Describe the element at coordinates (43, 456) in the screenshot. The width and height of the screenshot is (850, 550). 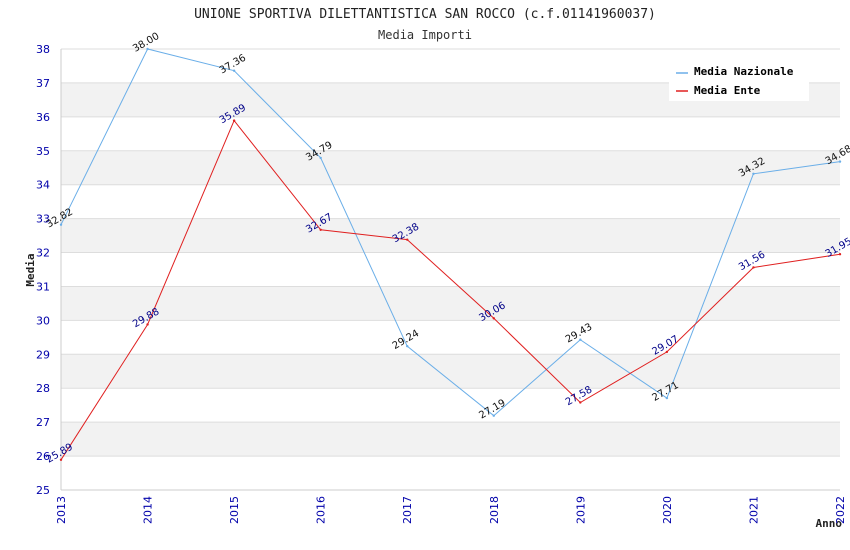
I see `y-tick-label: 26` at that location.